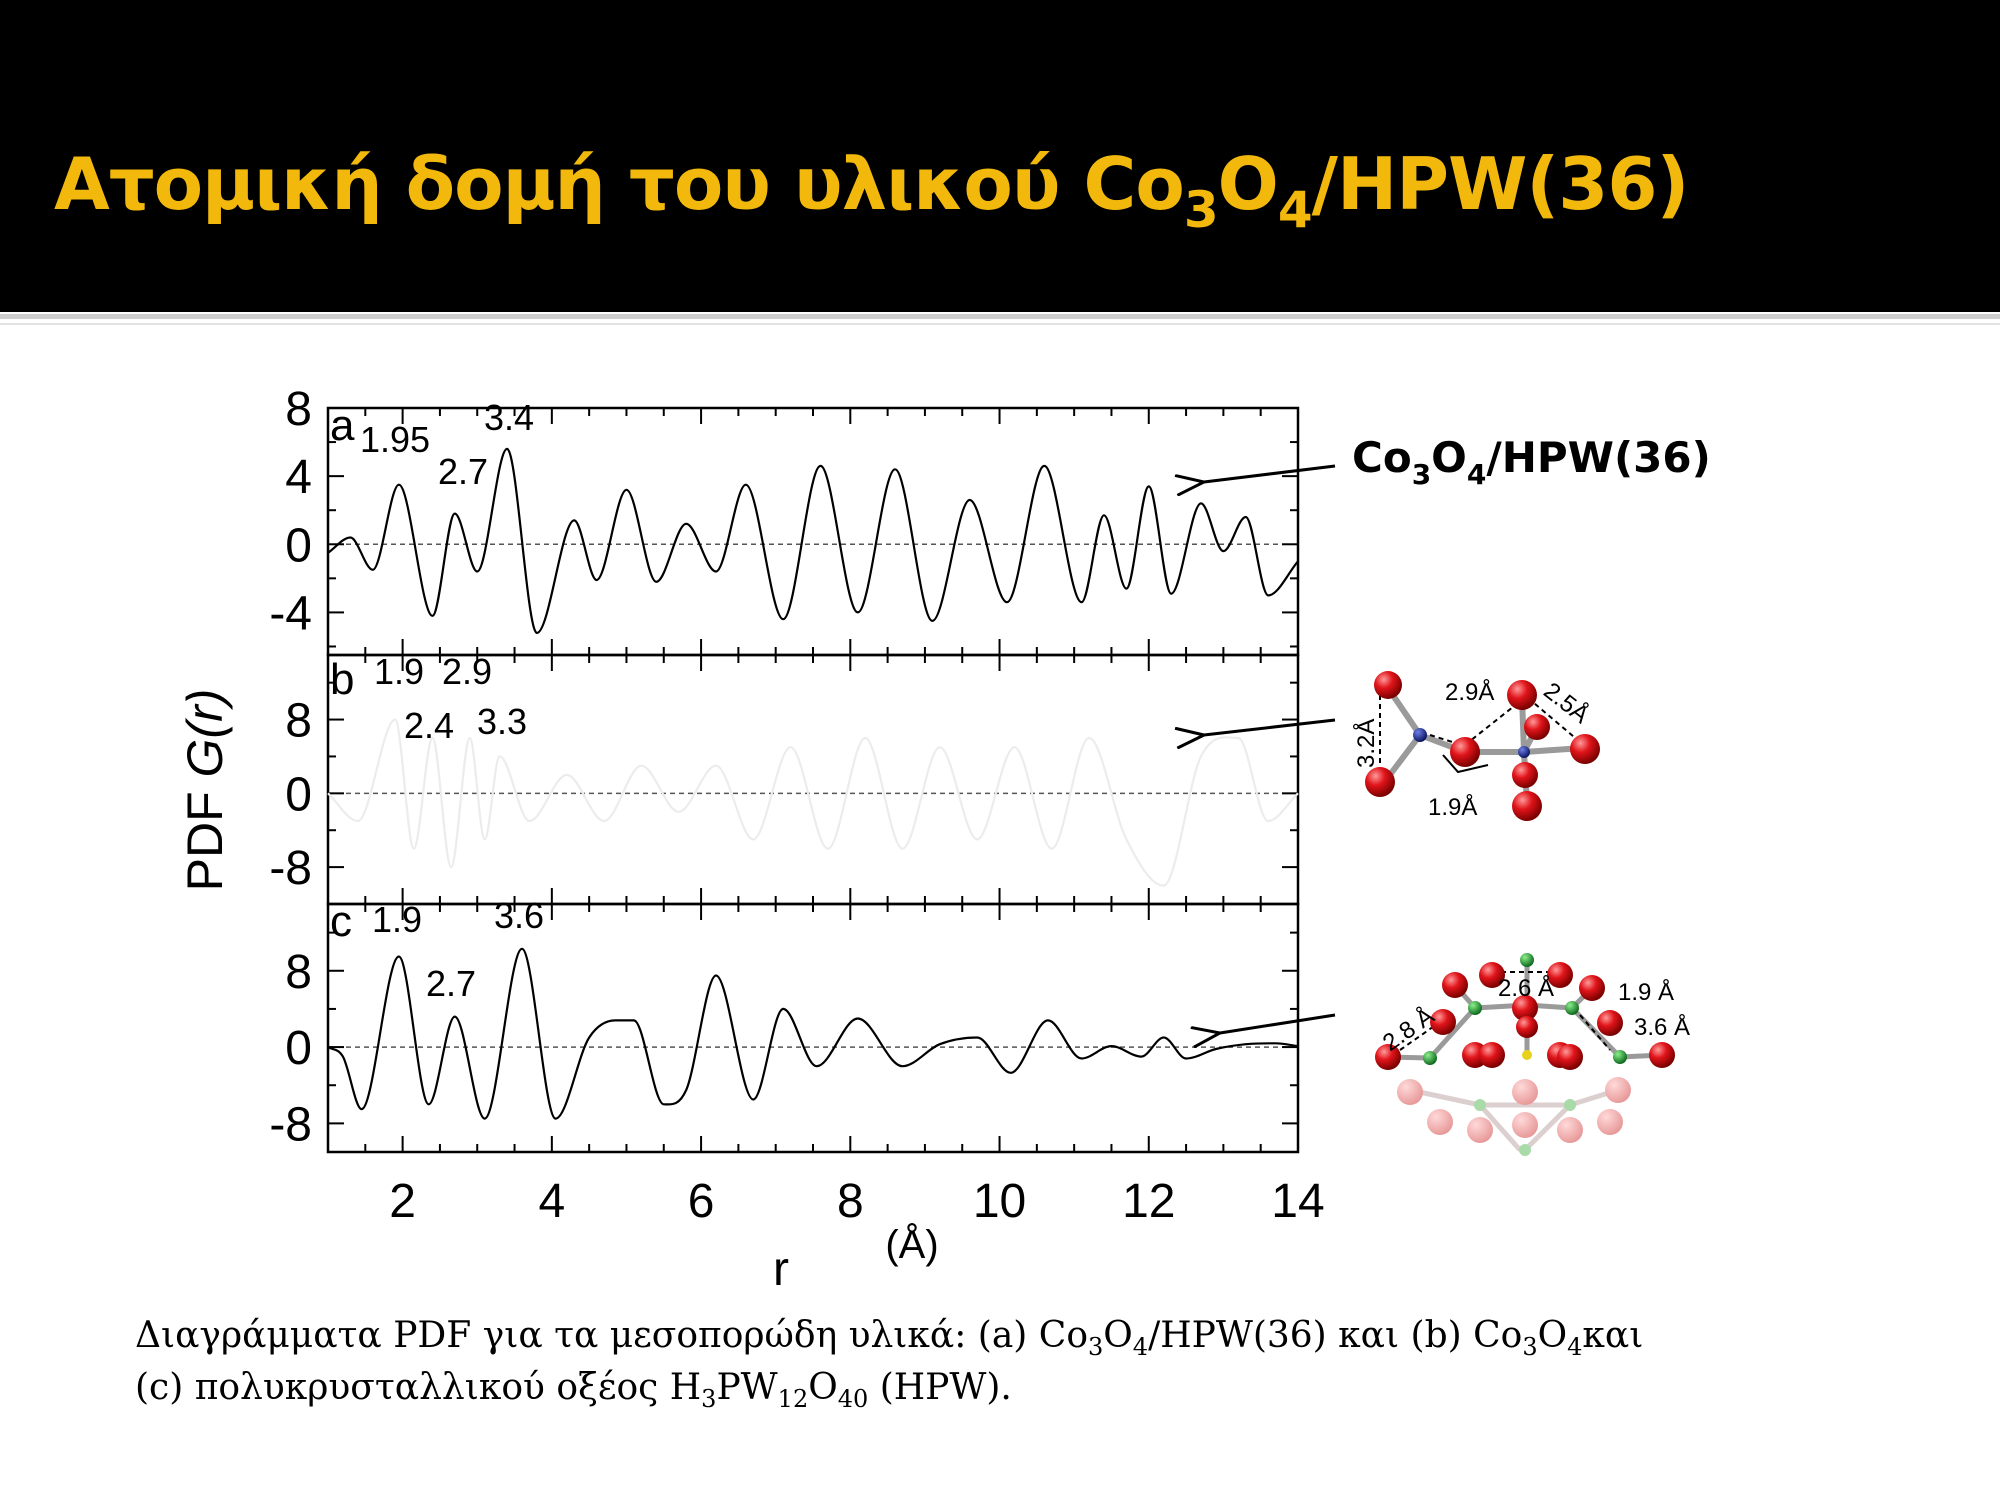  I want to click on x-tick-label: 12, so click(1148, 1201).